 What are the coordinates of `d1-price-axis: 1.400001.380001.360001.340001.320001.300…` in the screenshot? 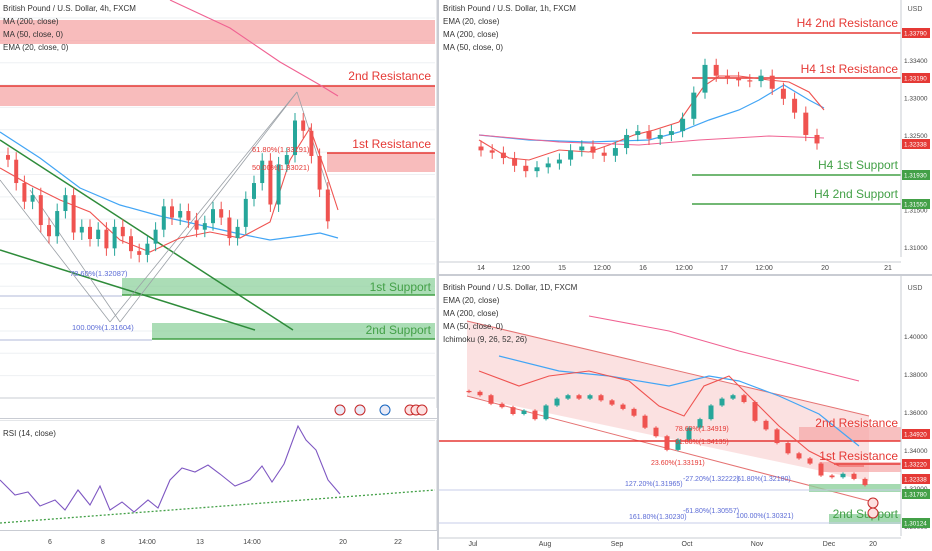 It's located at (915, 406).